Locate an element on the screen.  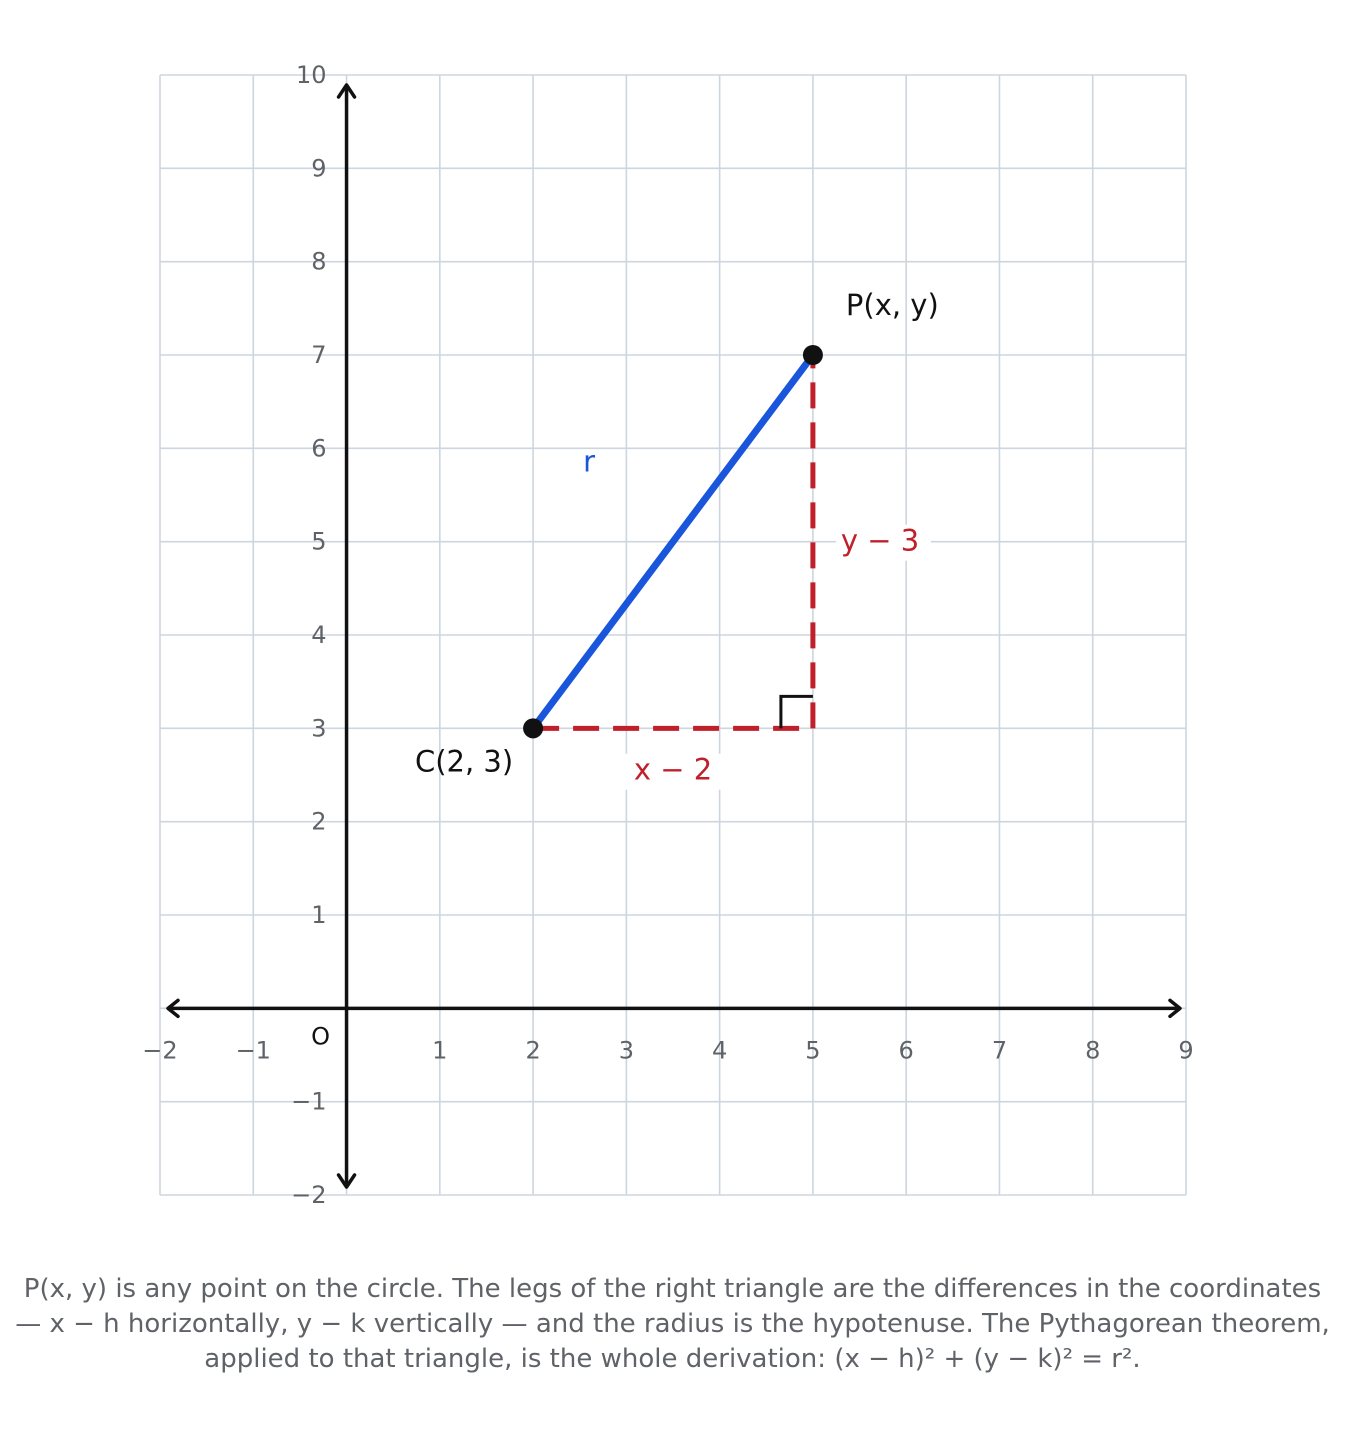
x-tick-labels: −2 −1 1 2 3 4 5 6 7 8 9 O is located at coordinates (667, 1043).